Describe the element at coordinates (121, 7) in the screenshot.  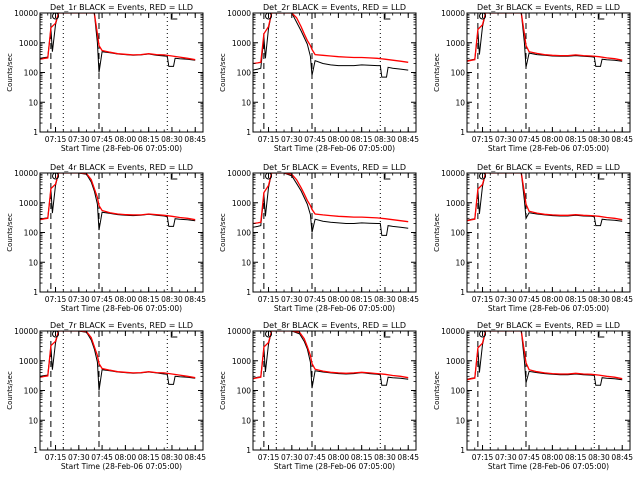
I see `chart-title: Det_1r BLACK = Events, RED = LLD` at that location.